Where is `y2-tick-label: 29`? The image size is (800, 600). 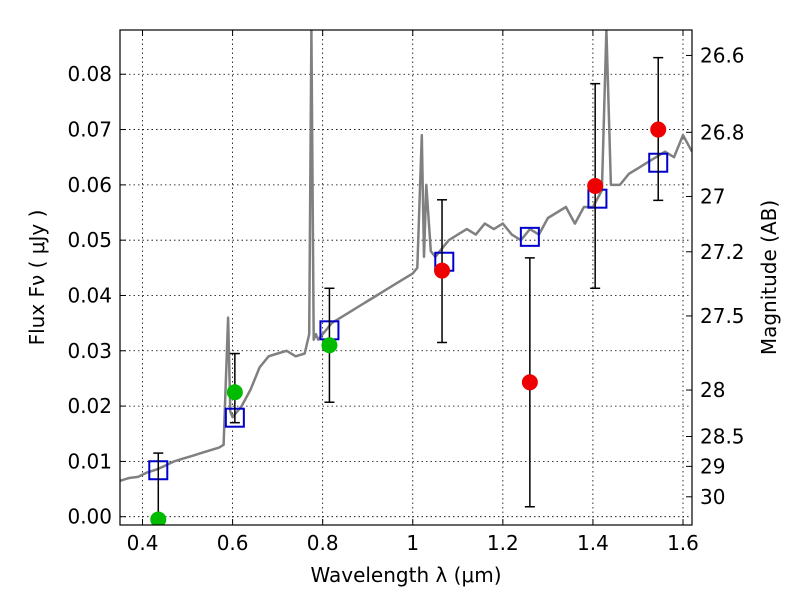 y2-tick-label: 29 is located at coordinates (712, 466).